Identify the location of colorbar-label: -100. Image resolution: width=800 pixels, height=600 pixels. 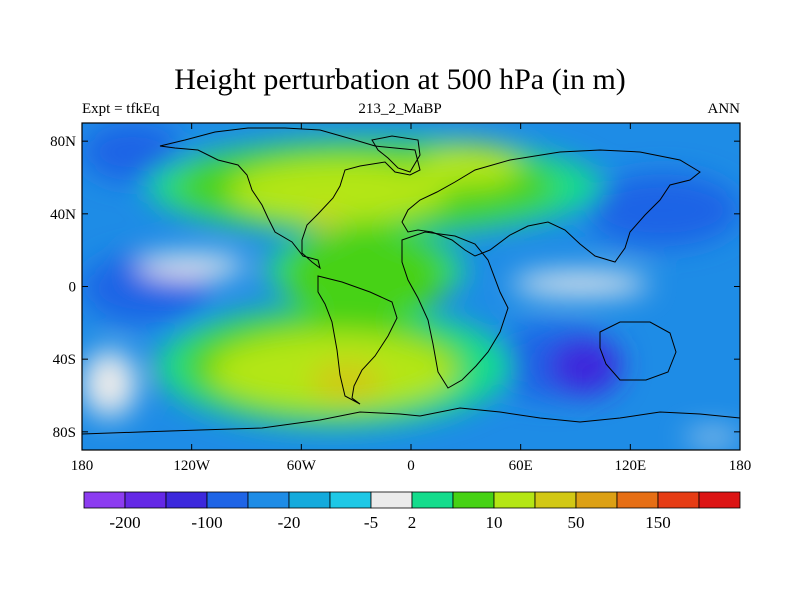
(206, 522).